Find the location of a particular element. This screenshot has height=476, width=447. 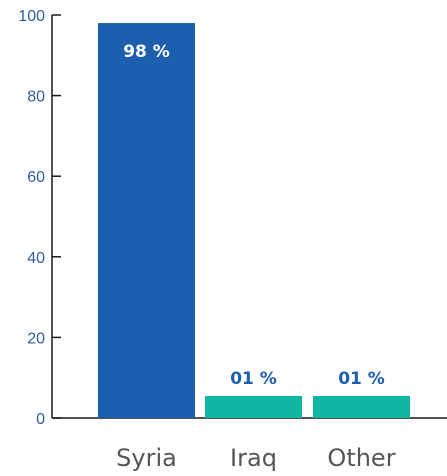

y-tick-label: 100 is located at coordinates (31, 16).